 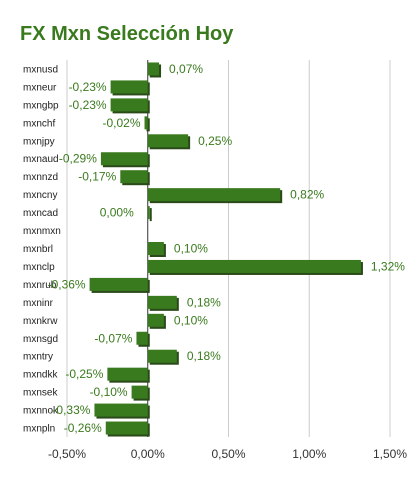 What do you see at coordinates (155, 320) in the screenshot?
I see `bar-mxnkrw` at bounding box center [155, 320].